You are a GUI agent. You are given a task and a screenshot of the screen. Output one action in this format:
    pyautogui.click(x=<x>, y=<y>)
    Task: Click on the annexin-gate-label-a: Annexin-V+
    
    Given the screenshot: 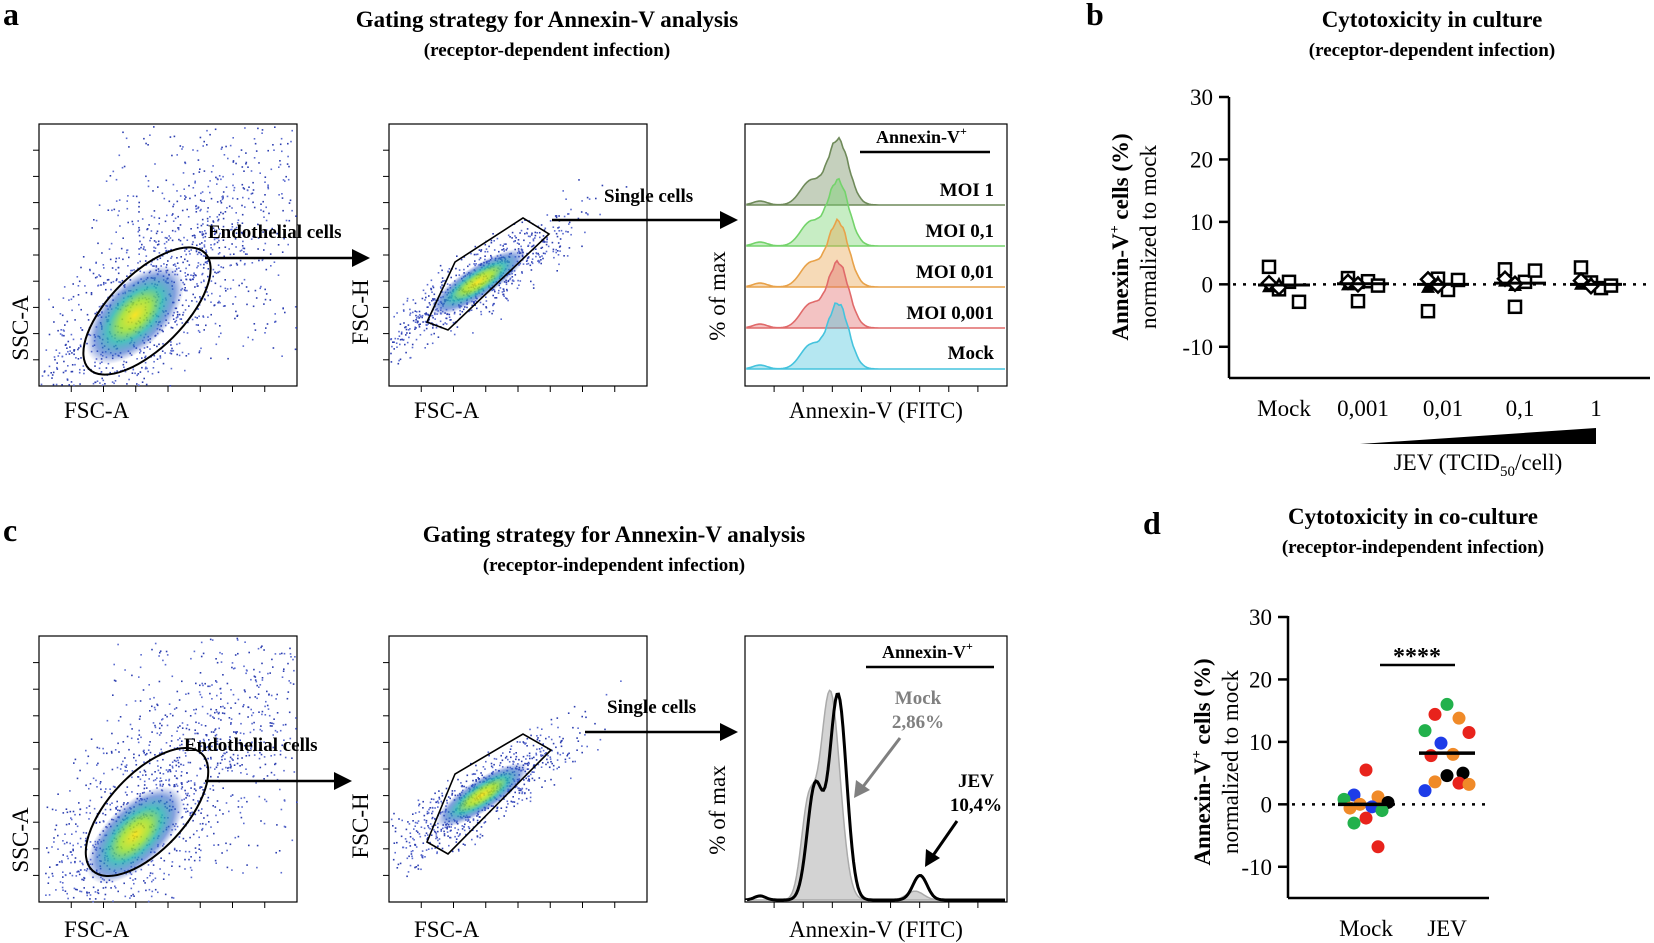 What is the action you would take?
    pyautogui.click(x=921, y=135)
    